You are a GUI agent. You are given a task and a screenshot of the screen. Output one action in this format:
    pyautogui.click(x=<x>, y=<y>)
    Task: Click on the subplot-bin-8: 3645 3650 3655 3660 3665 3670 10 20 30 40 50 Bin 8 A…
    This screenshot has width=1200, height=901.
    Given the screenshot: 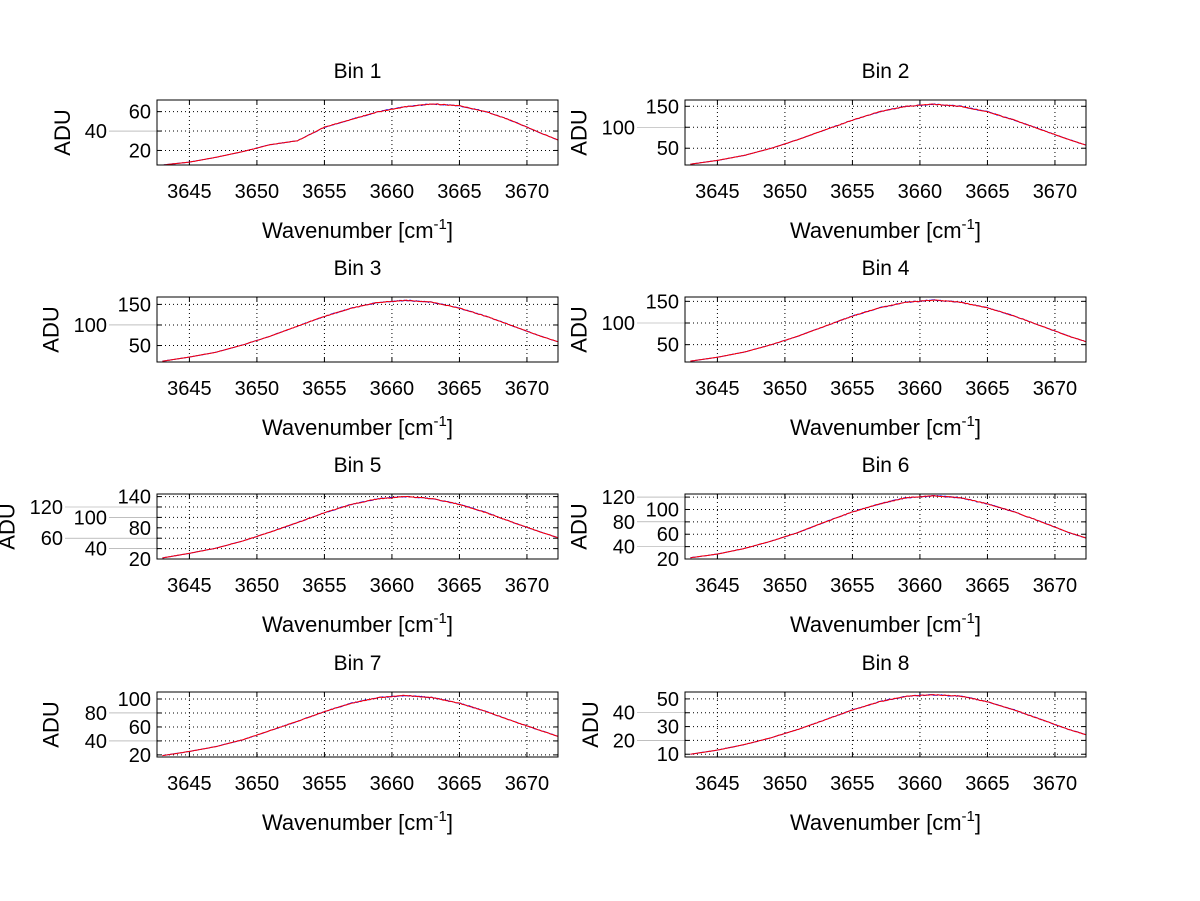 What is the action you would take?
    pyautogui.click(x=832, y=743)
    